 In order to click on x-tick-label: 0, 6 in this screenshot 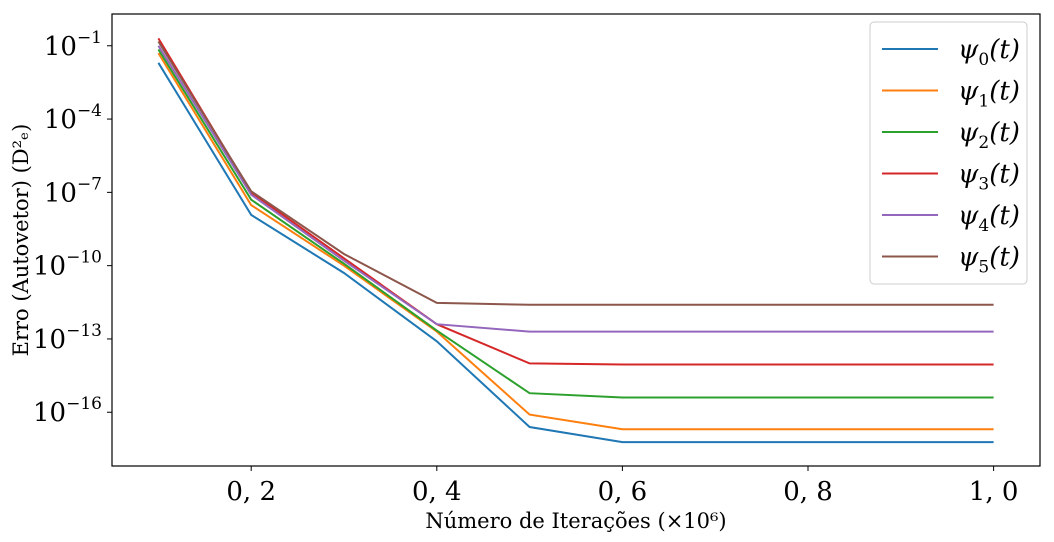, I will do `click(623, 492)`.